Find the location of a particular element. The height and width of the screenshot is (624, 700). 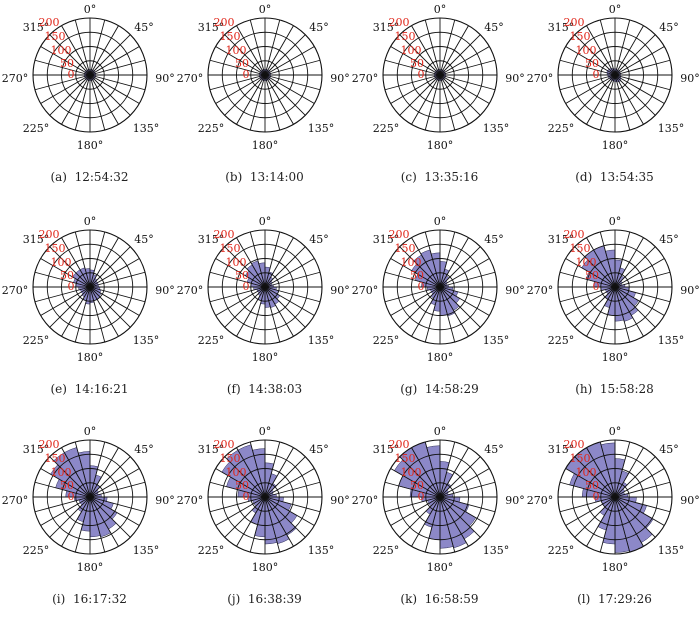

radial-tick-label: 150 is located at coordinates (580, 458).